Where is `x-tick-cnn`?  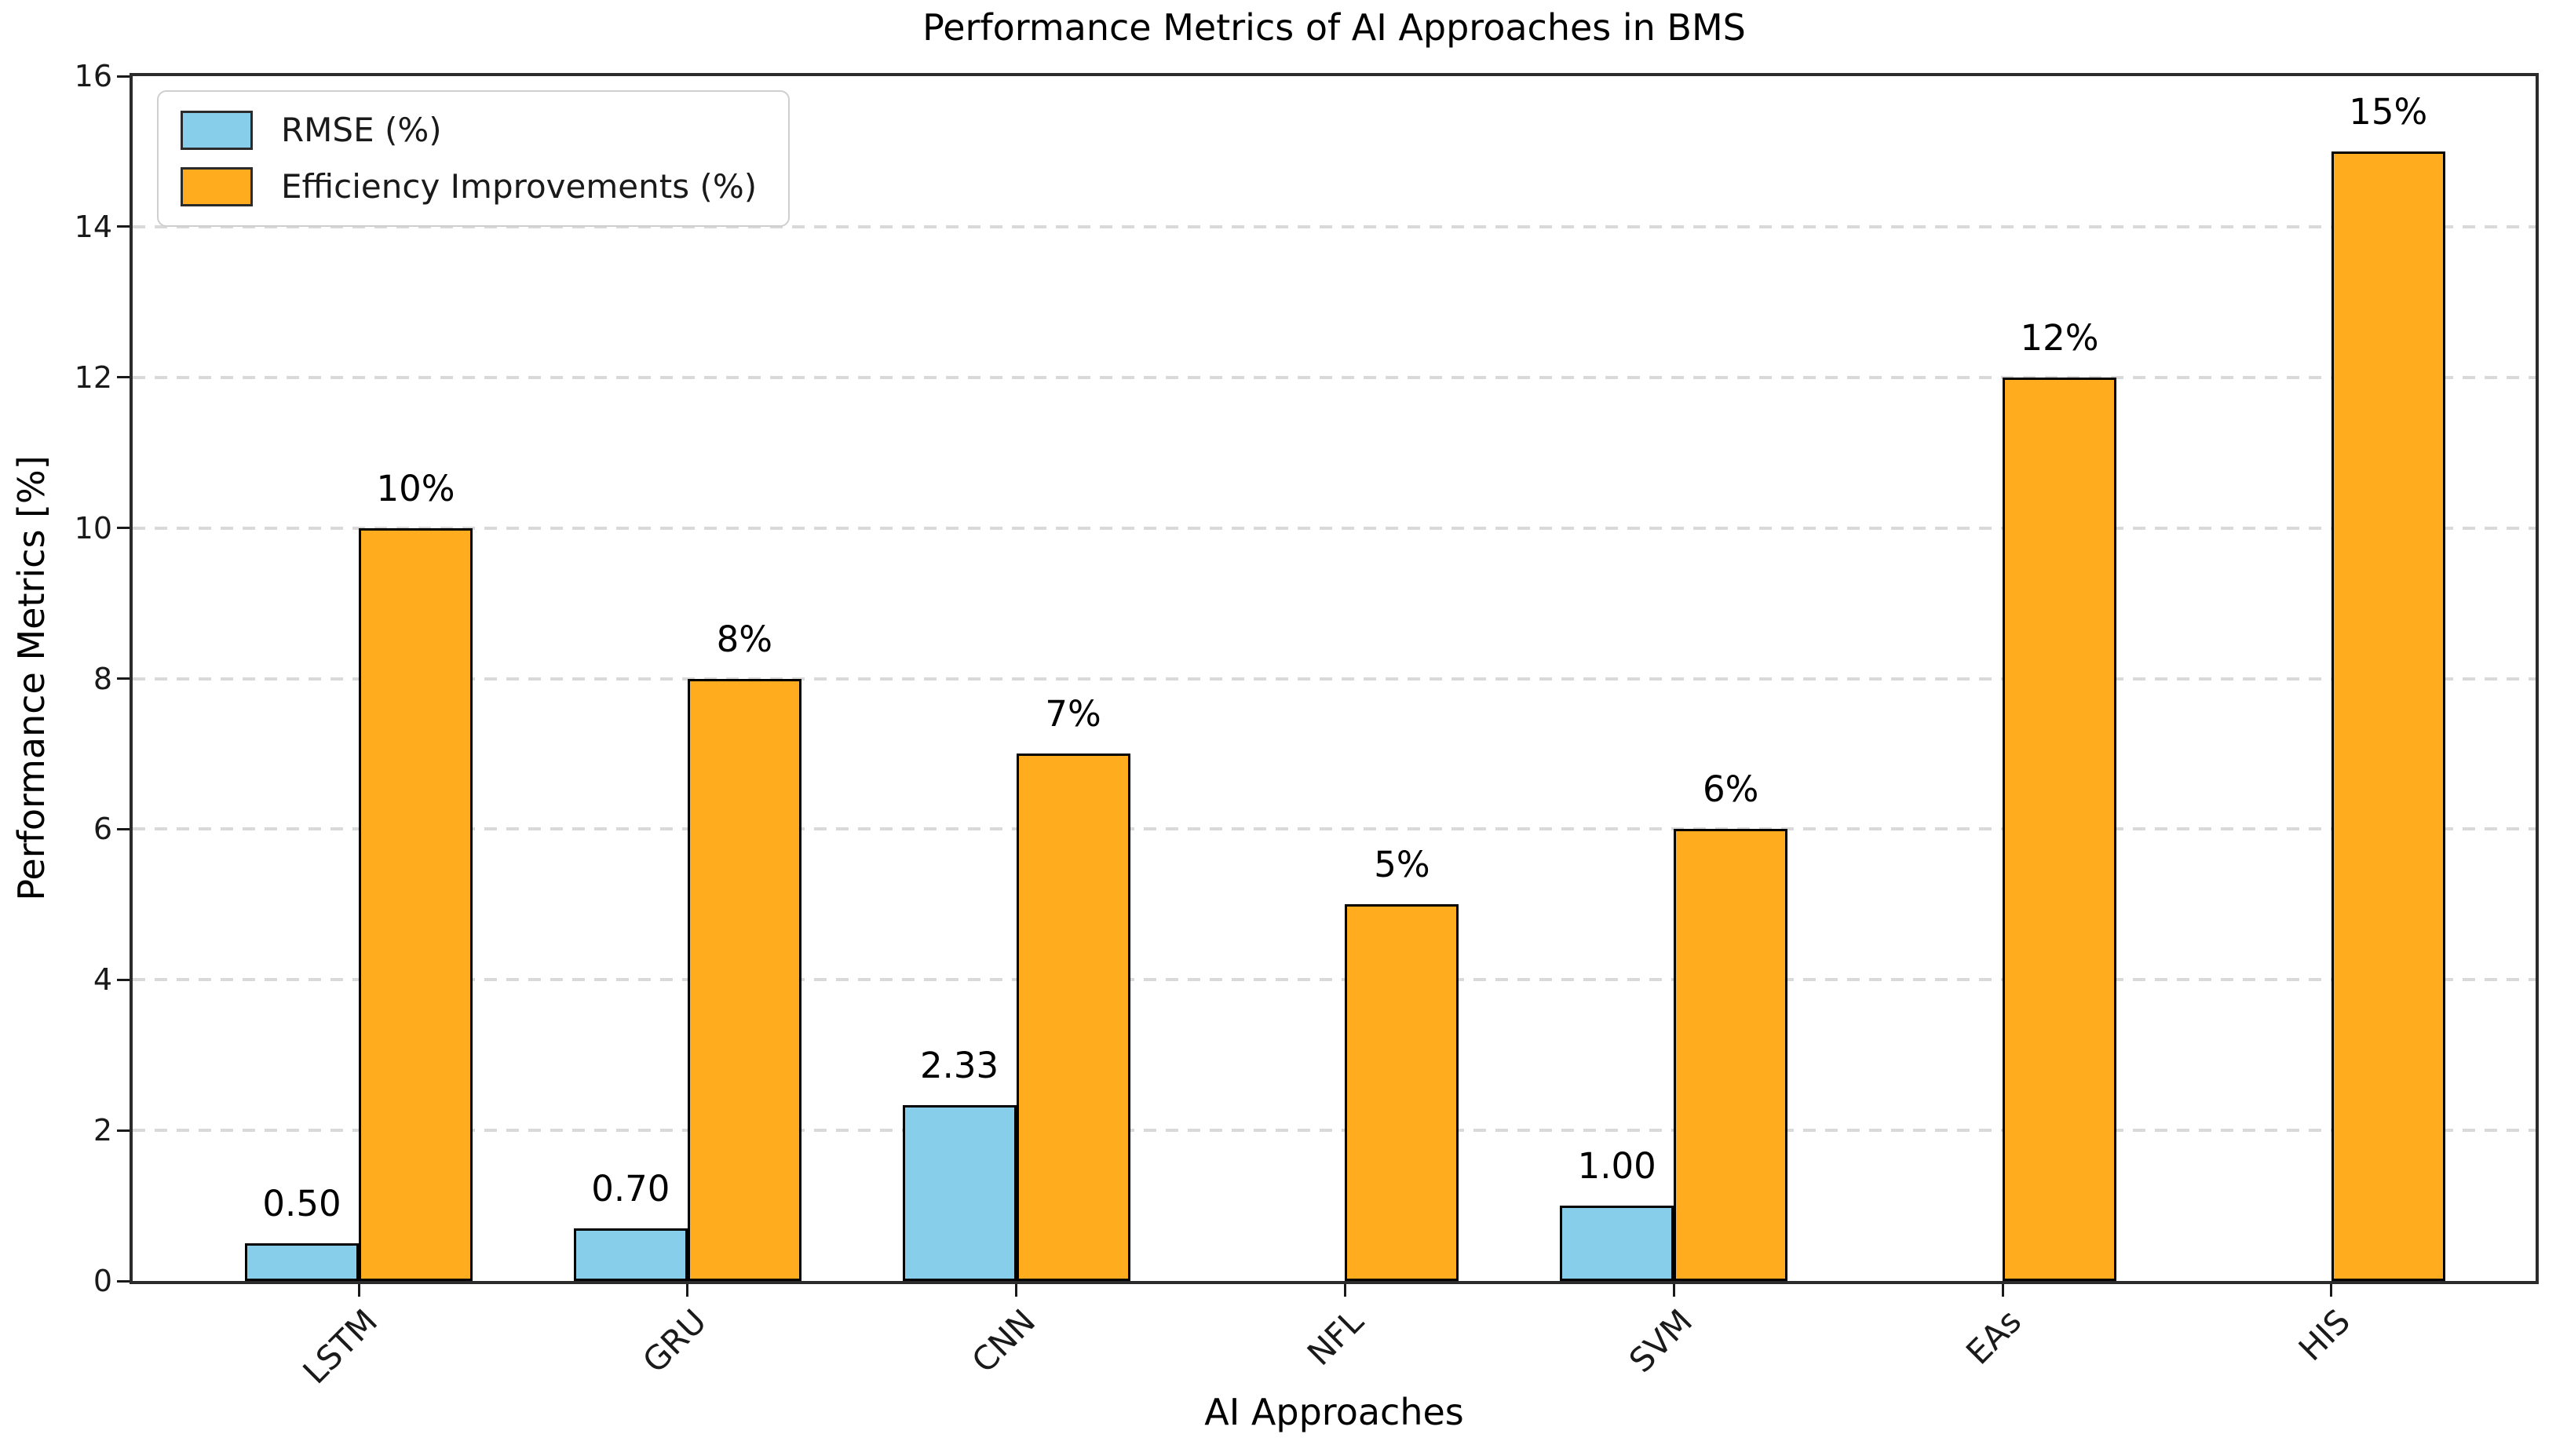 x-tick-cnn is located at coordinates (1016, 1290).